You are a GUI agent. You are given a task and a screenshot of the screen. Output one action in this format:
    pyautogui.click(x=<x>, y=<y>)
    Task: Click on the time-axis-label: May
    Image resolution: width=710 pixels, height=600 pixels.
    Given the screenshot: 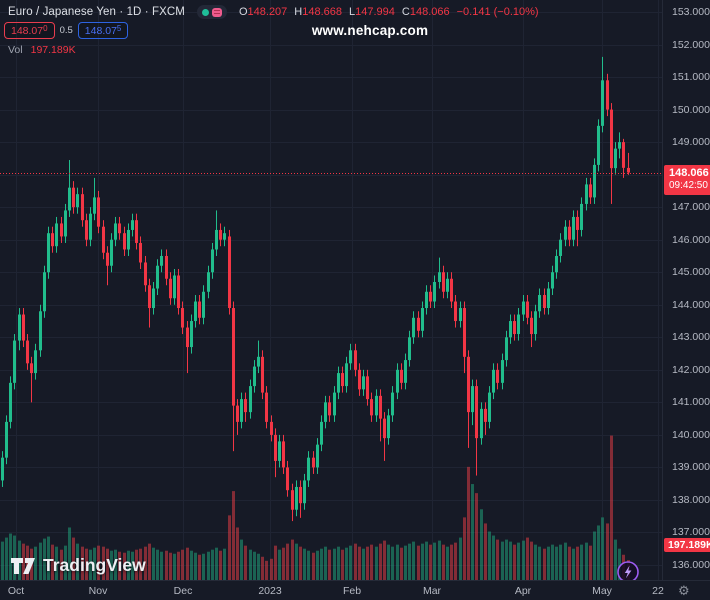 What is the action you would take?
    pyautogui.click(x=602, y=591)
    